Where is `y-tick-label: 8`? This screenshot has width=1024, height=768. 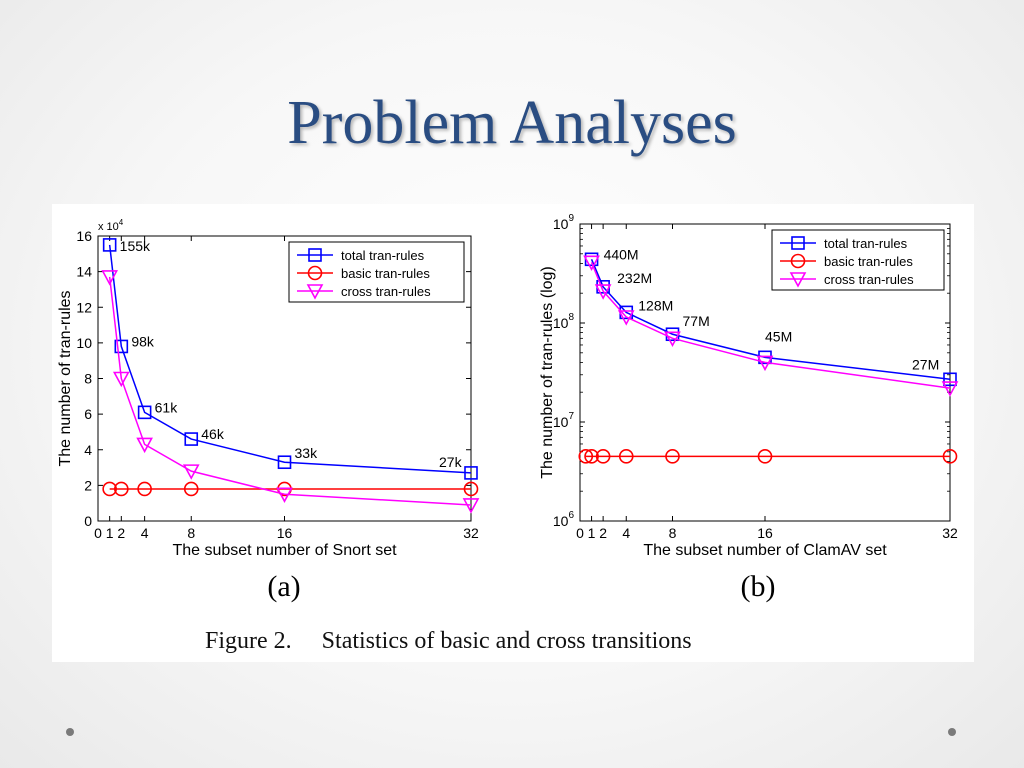
y-tick-label: 8 is located at coordinates (88, 379).